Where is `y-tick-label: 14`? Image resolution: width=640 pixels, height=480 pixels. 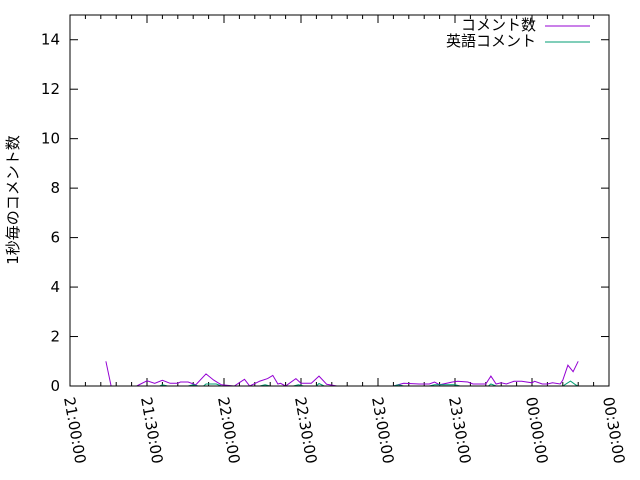 y-tick-label: 14 is located at coordinates (50, 40).